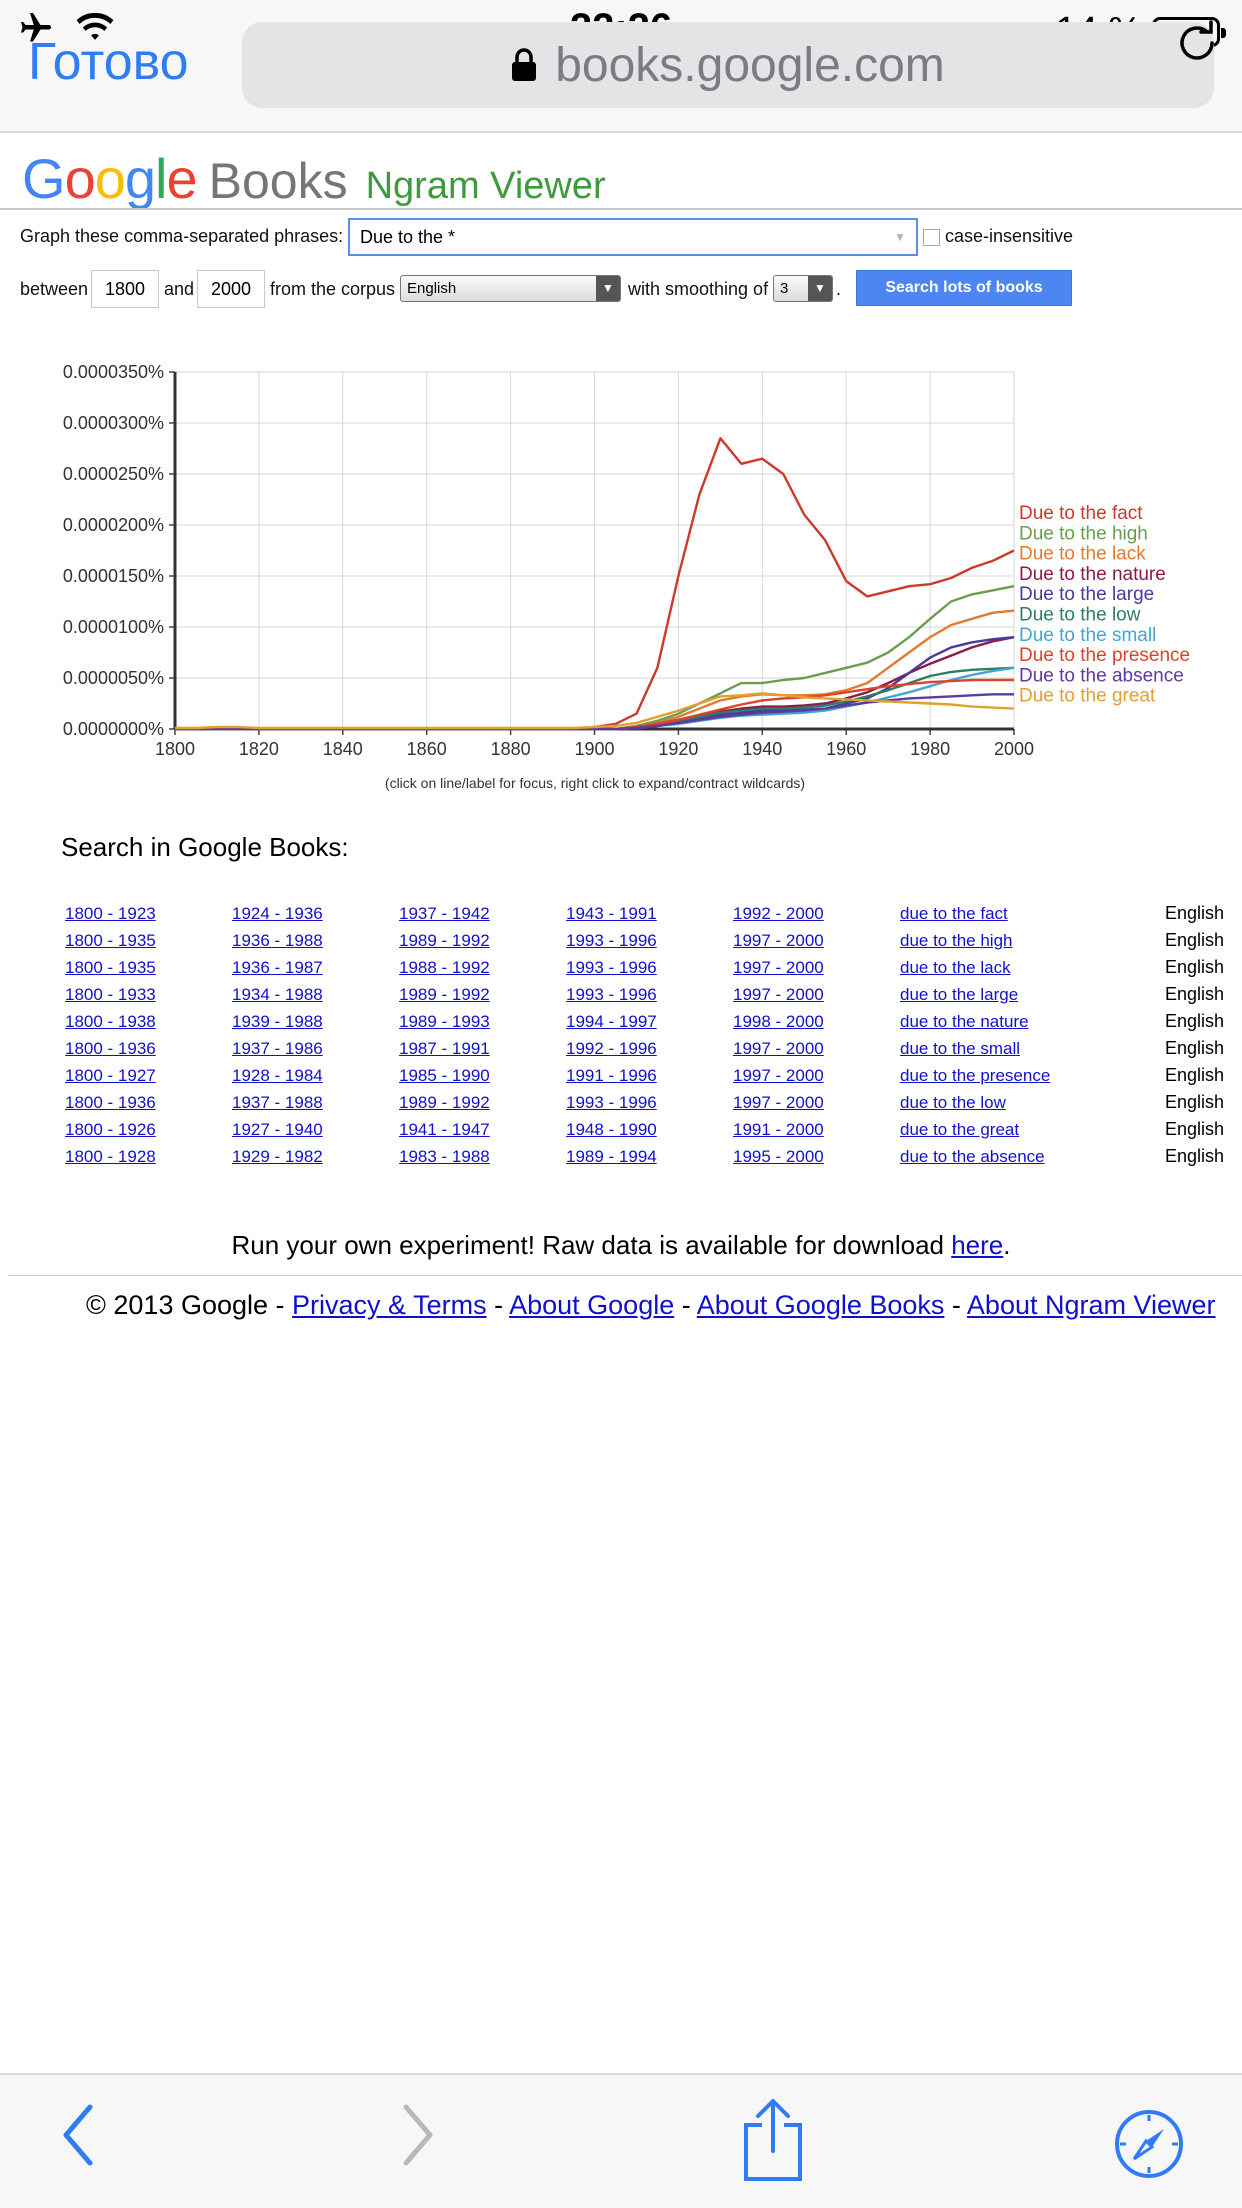 The image size is (1242, 2208). Describe the element at coordinates (611, 913) in the screenshot. I see `year-range-link: 1943 - 1991` at that location.